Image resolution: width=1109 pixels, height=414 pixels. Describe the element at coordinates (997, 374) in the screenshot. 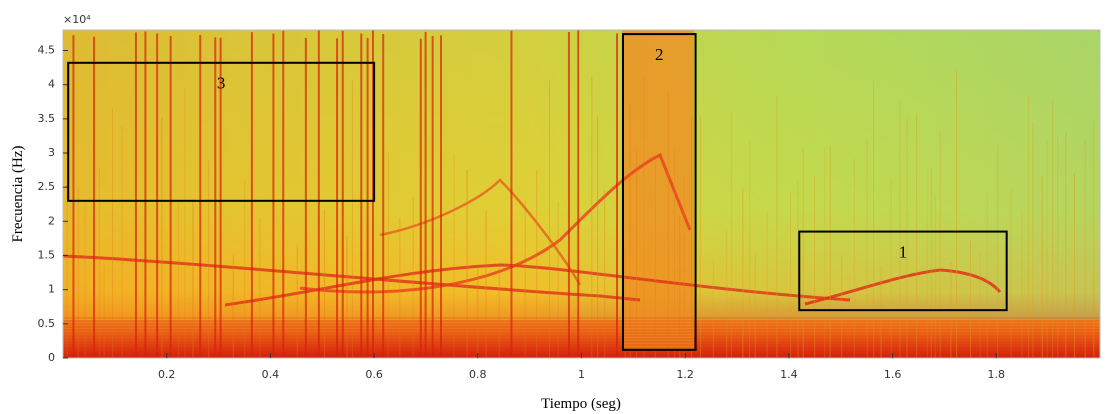

I see `x-tick-label: 1.8` at that location.